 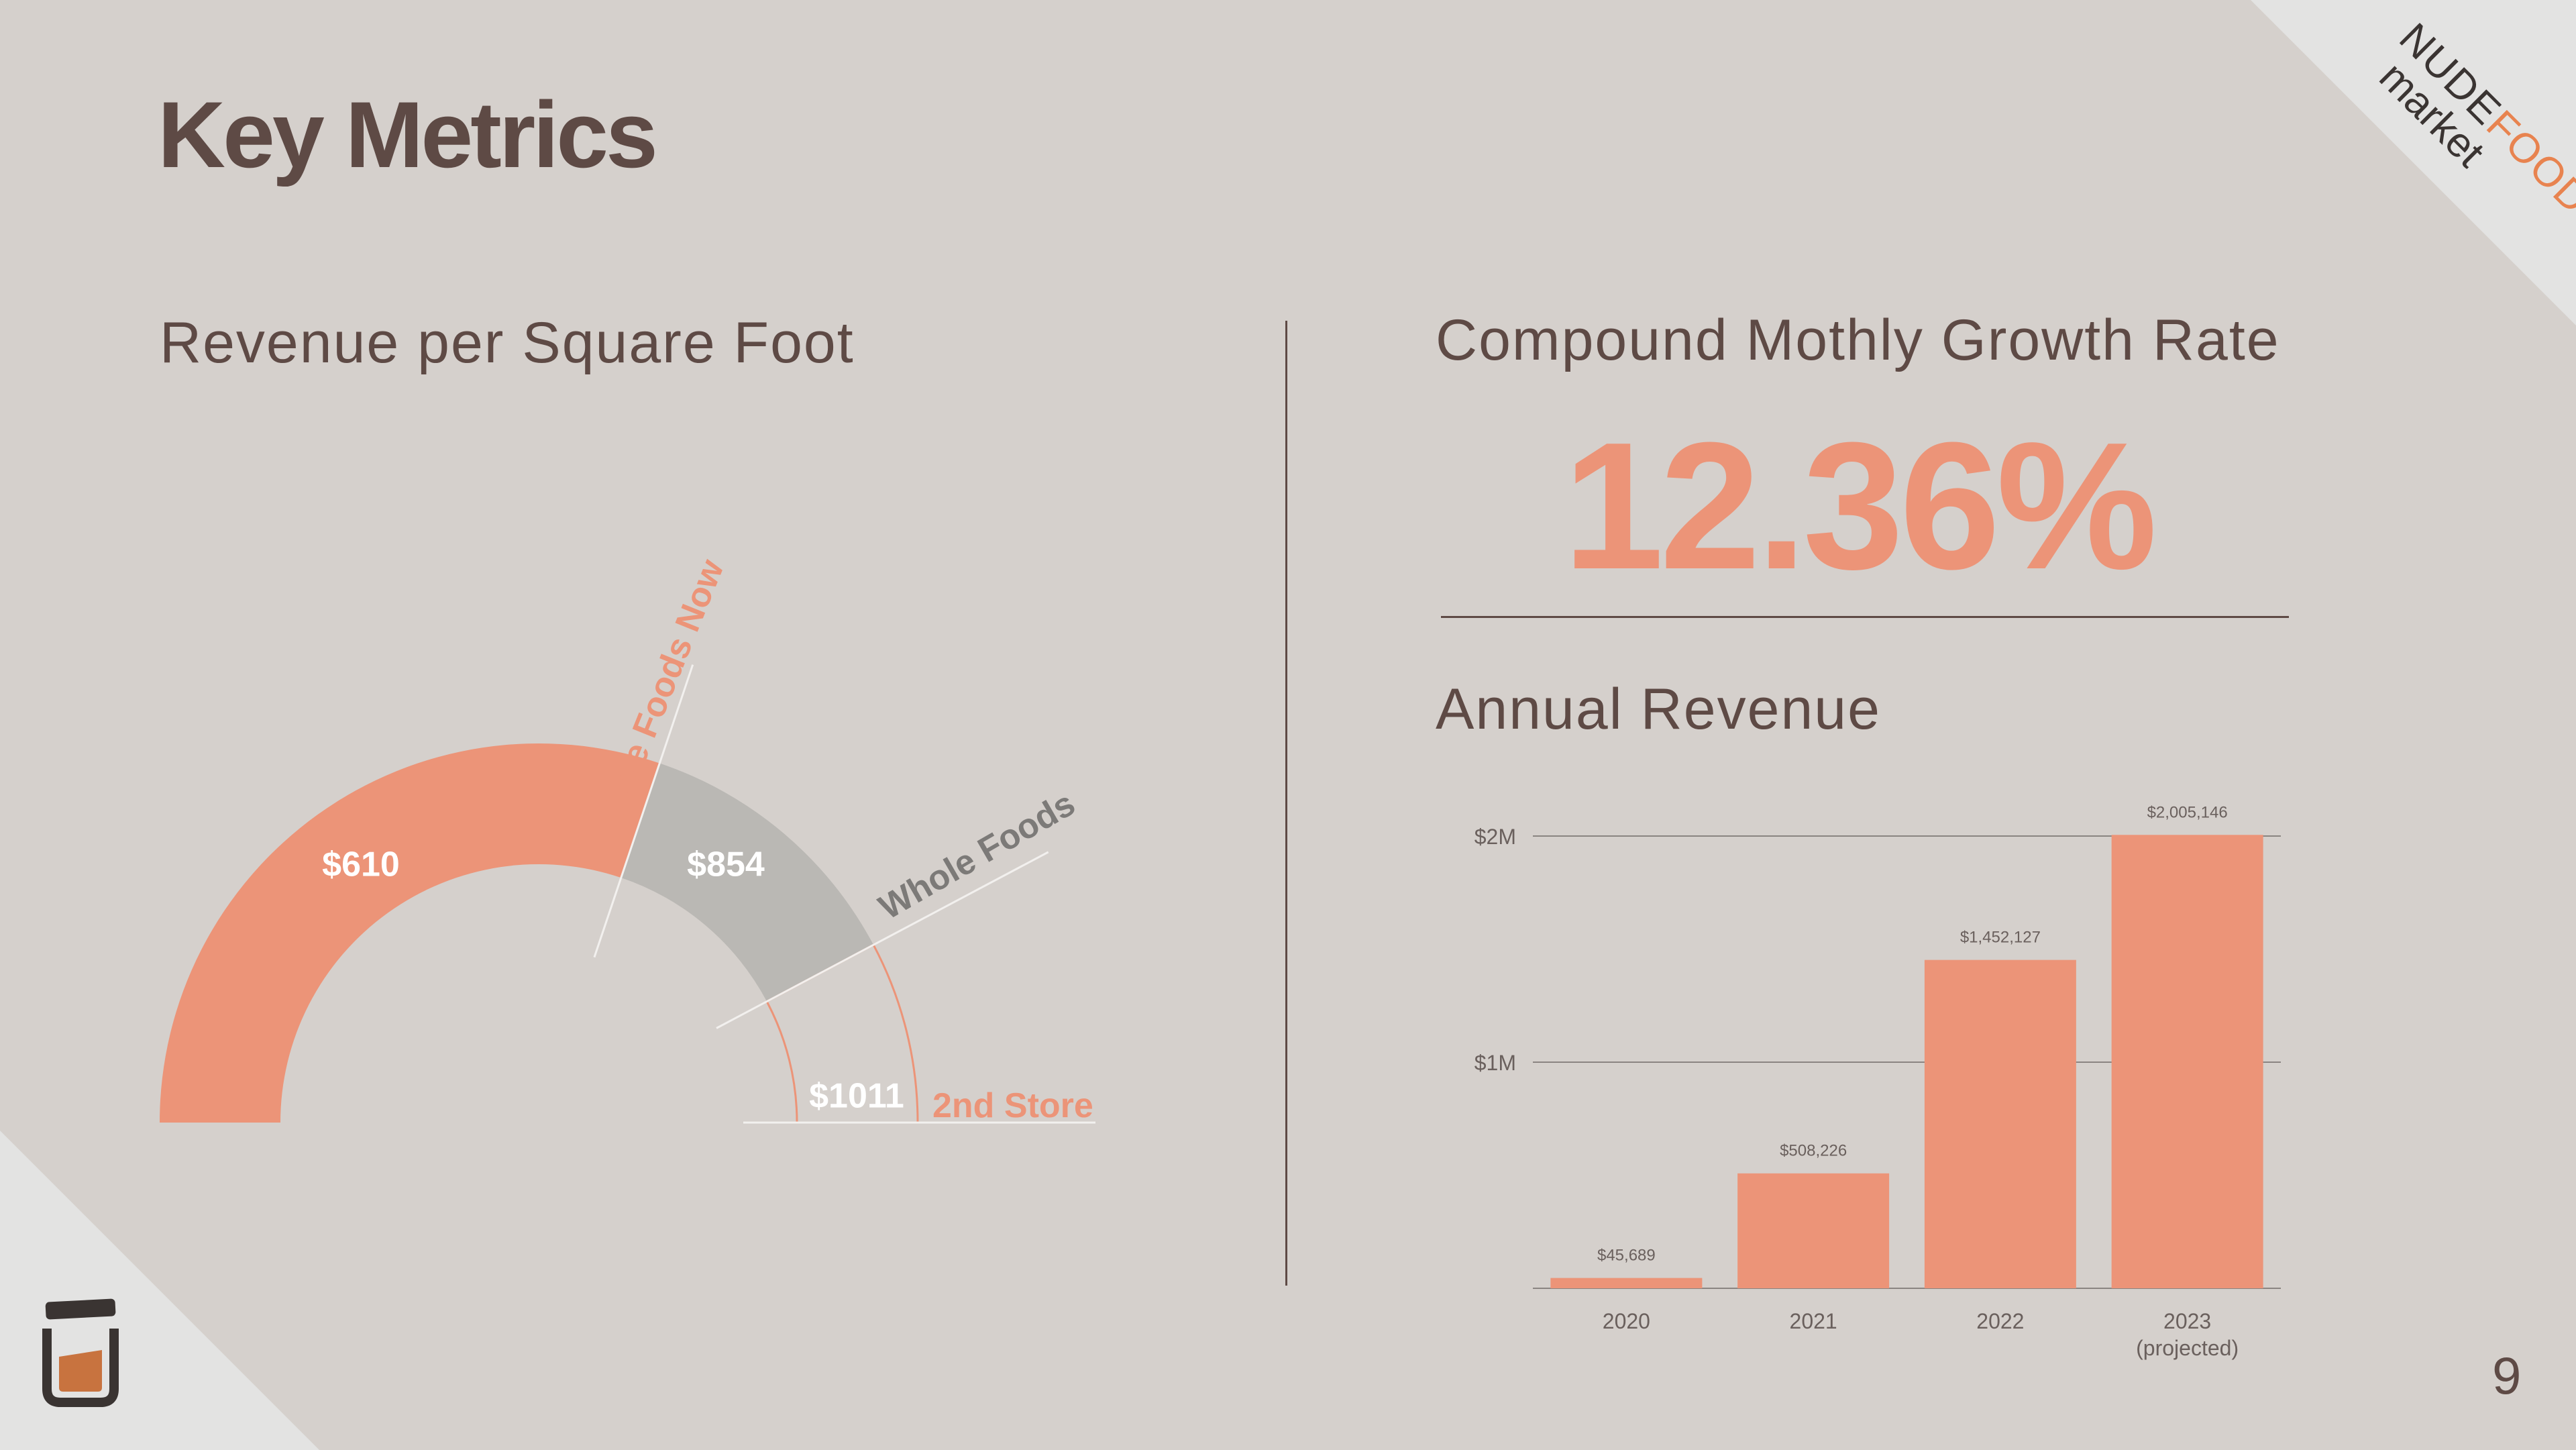 What do you see at coordinates (410, 933) in the screenshot?
I see `gauge-segment-nude-foods` at bounding box center [410, 933].